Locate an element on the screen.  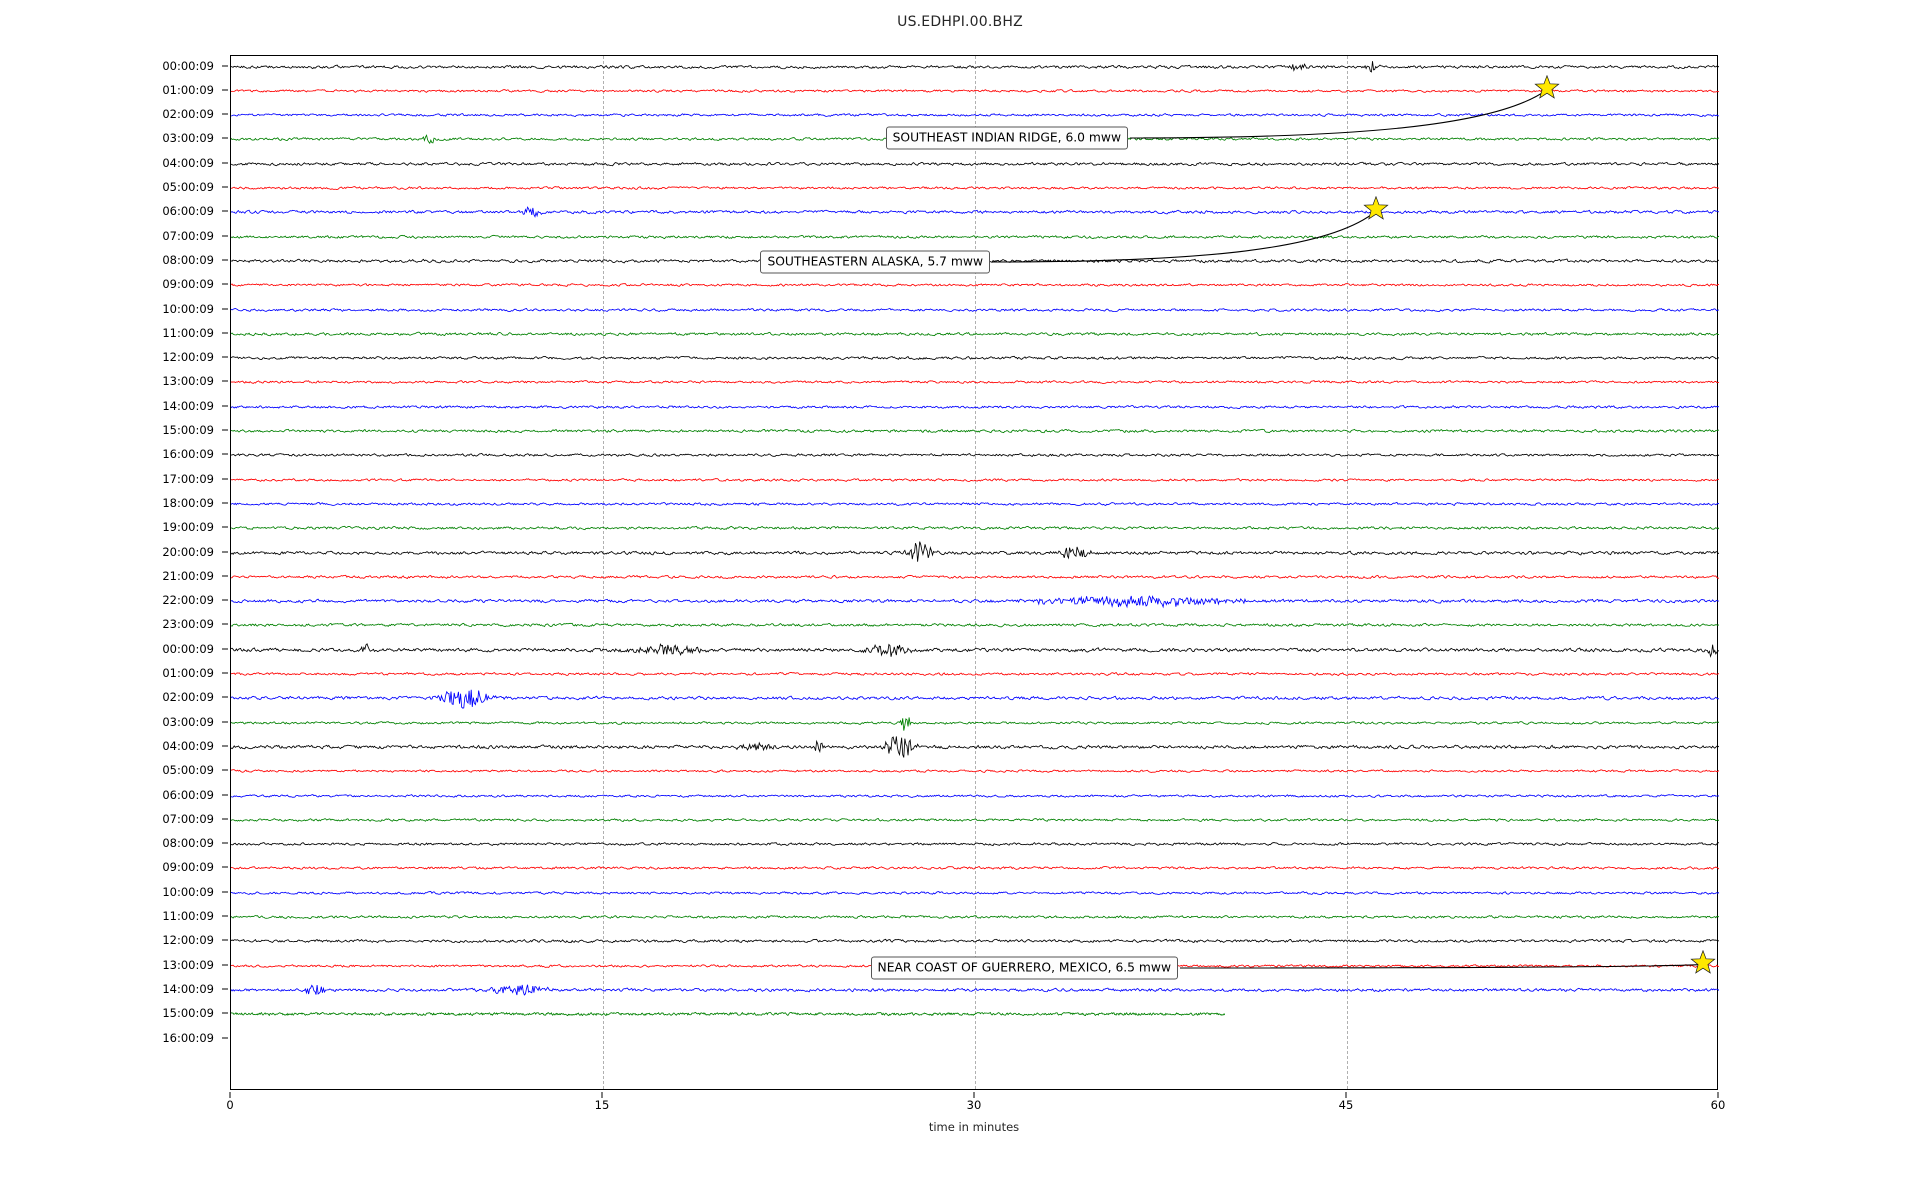
y-tick-label: 16:00:09 is located at coordinates (188, 1037).